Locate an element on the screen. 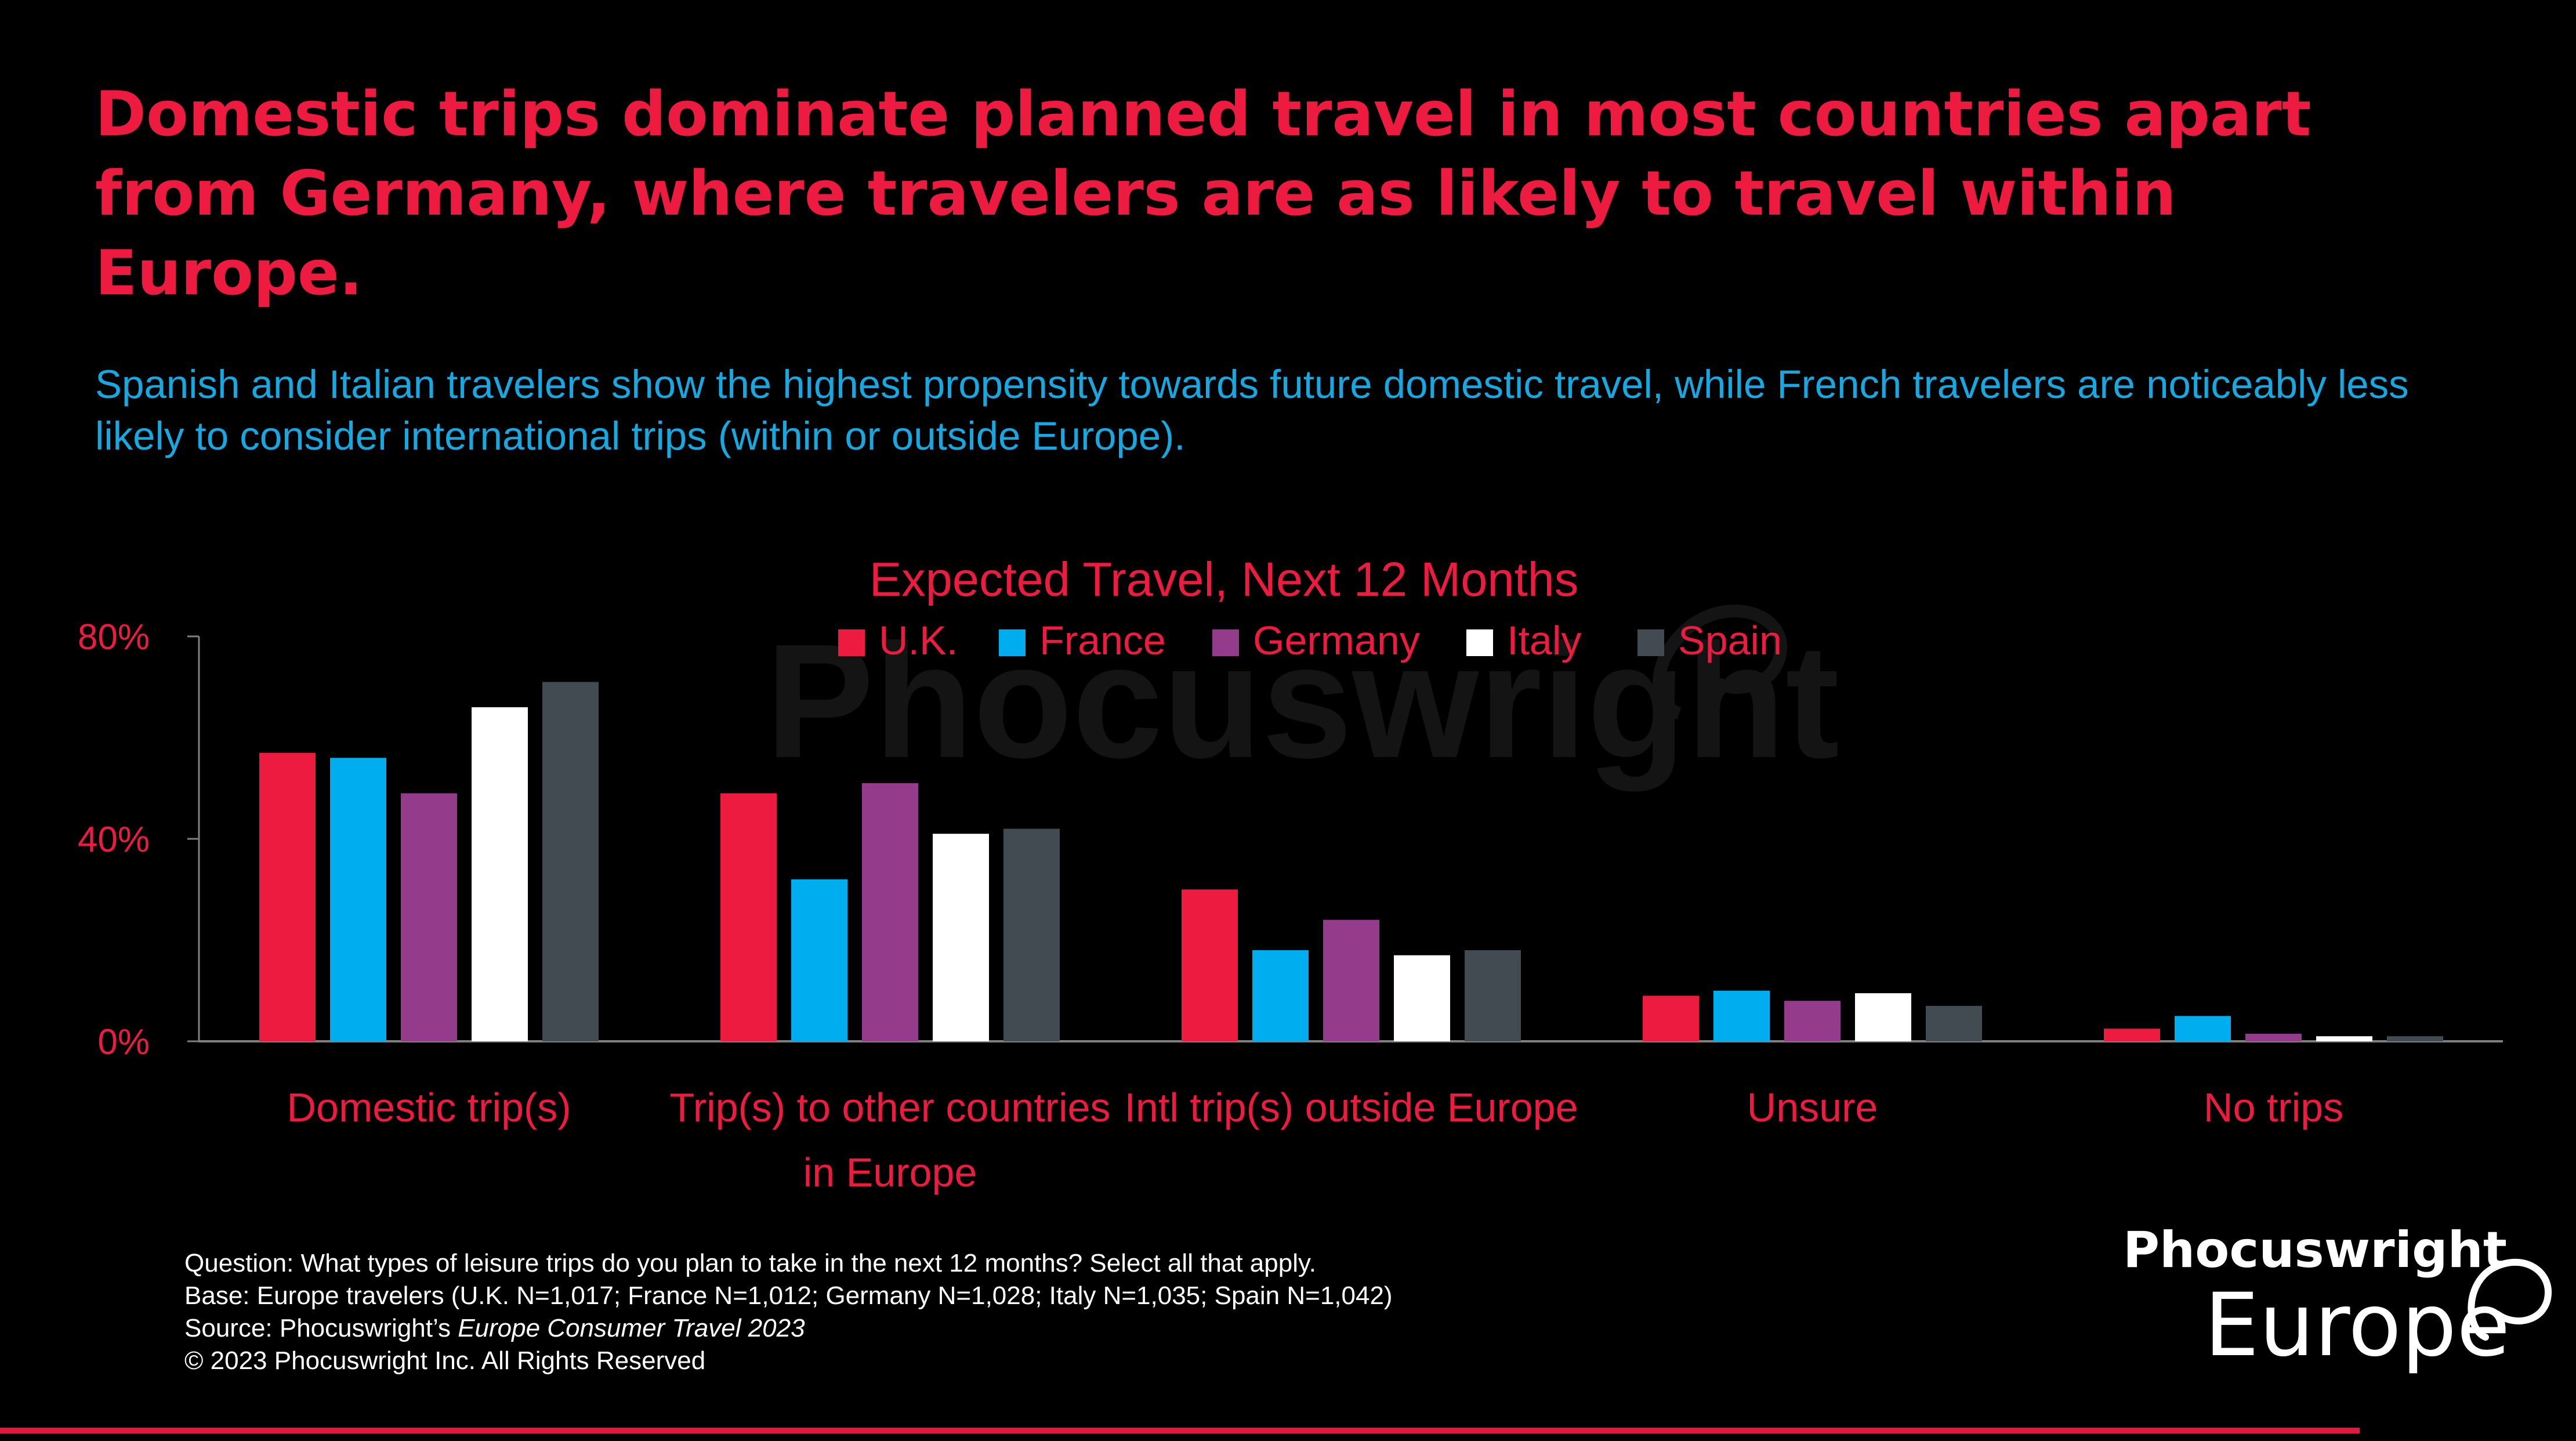 The image size is (2576, 1441). speech-bubble-icon is located at coordinates (2510, 1299).